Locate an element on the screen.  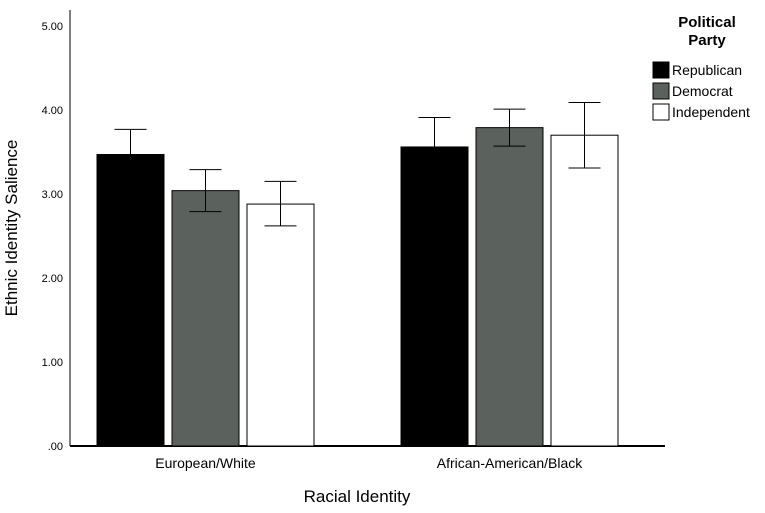
y-tick-label: 2.00 is located at coordinates (52, 279).